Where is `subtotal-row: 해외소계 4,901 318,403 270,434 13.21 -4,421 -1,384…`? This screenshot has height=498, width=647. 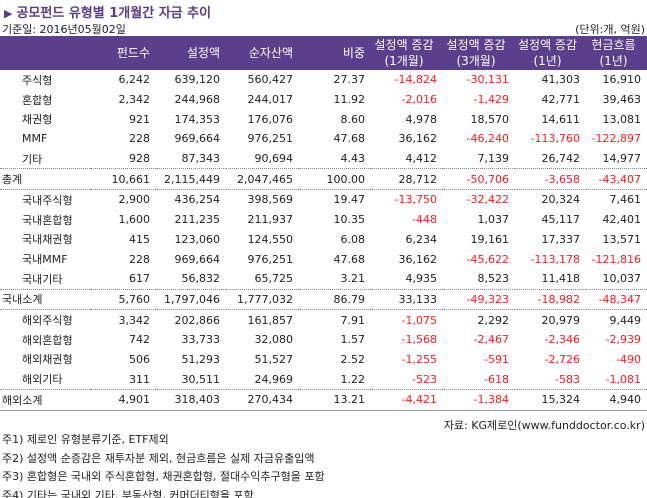 subtotal-row: 해외소계 4,901 318,403 270,434 13.21 -4,421 -1,384… is located at coordinates (323, 400).